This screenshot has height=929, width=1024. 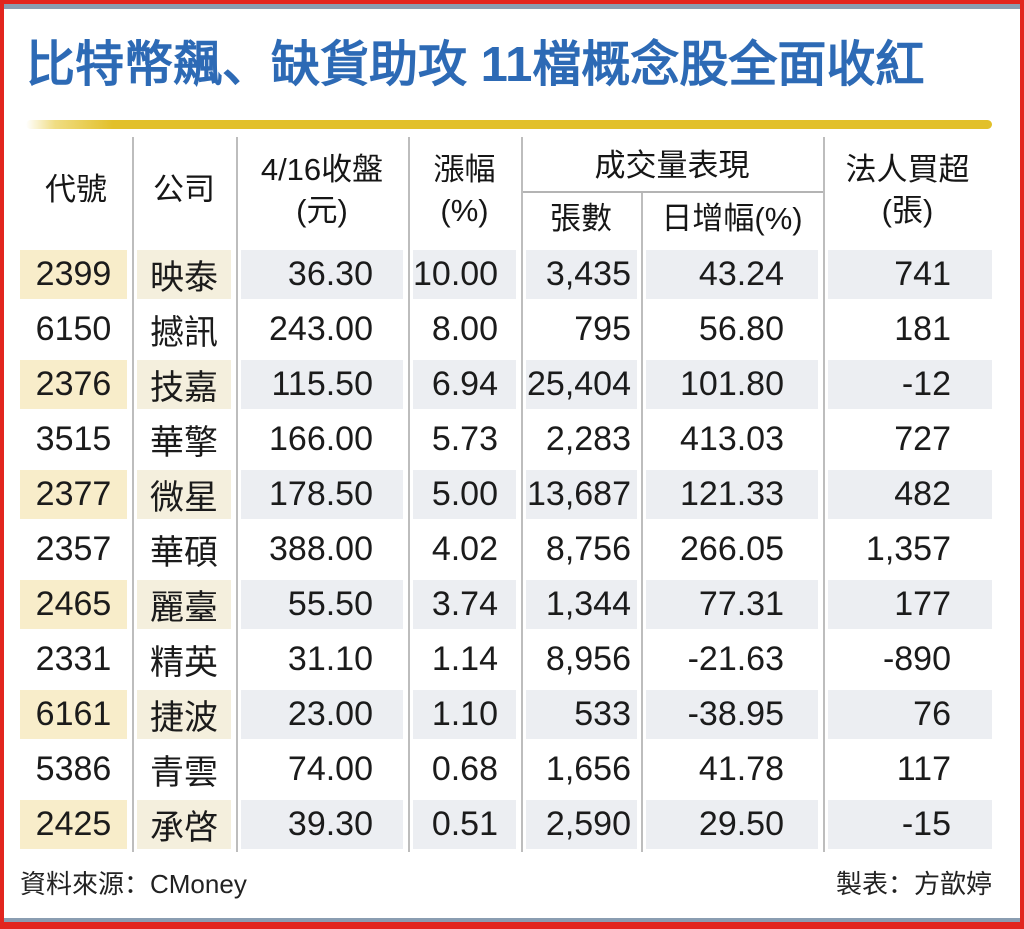 I want to click on cell-day-change: 77.31, so click(x=732, y=604).